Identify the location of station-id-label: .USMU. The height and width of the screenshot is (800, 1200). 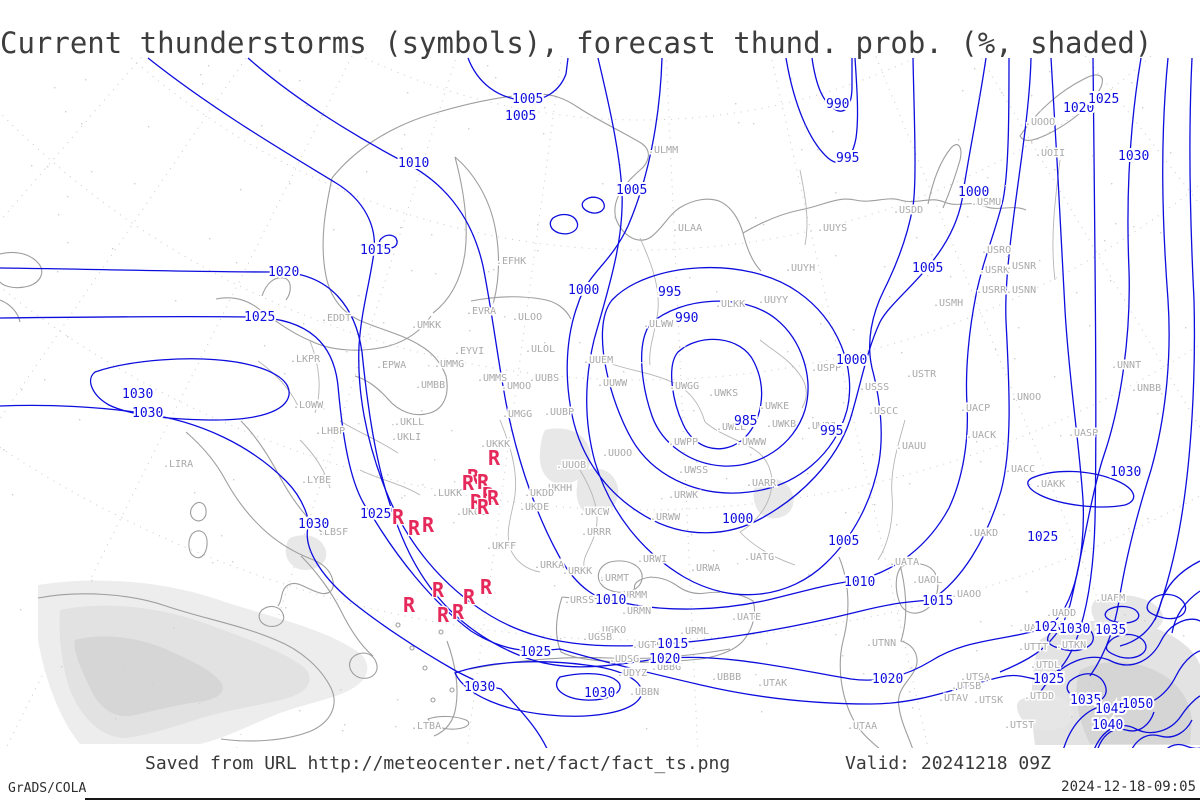
(986, 202).